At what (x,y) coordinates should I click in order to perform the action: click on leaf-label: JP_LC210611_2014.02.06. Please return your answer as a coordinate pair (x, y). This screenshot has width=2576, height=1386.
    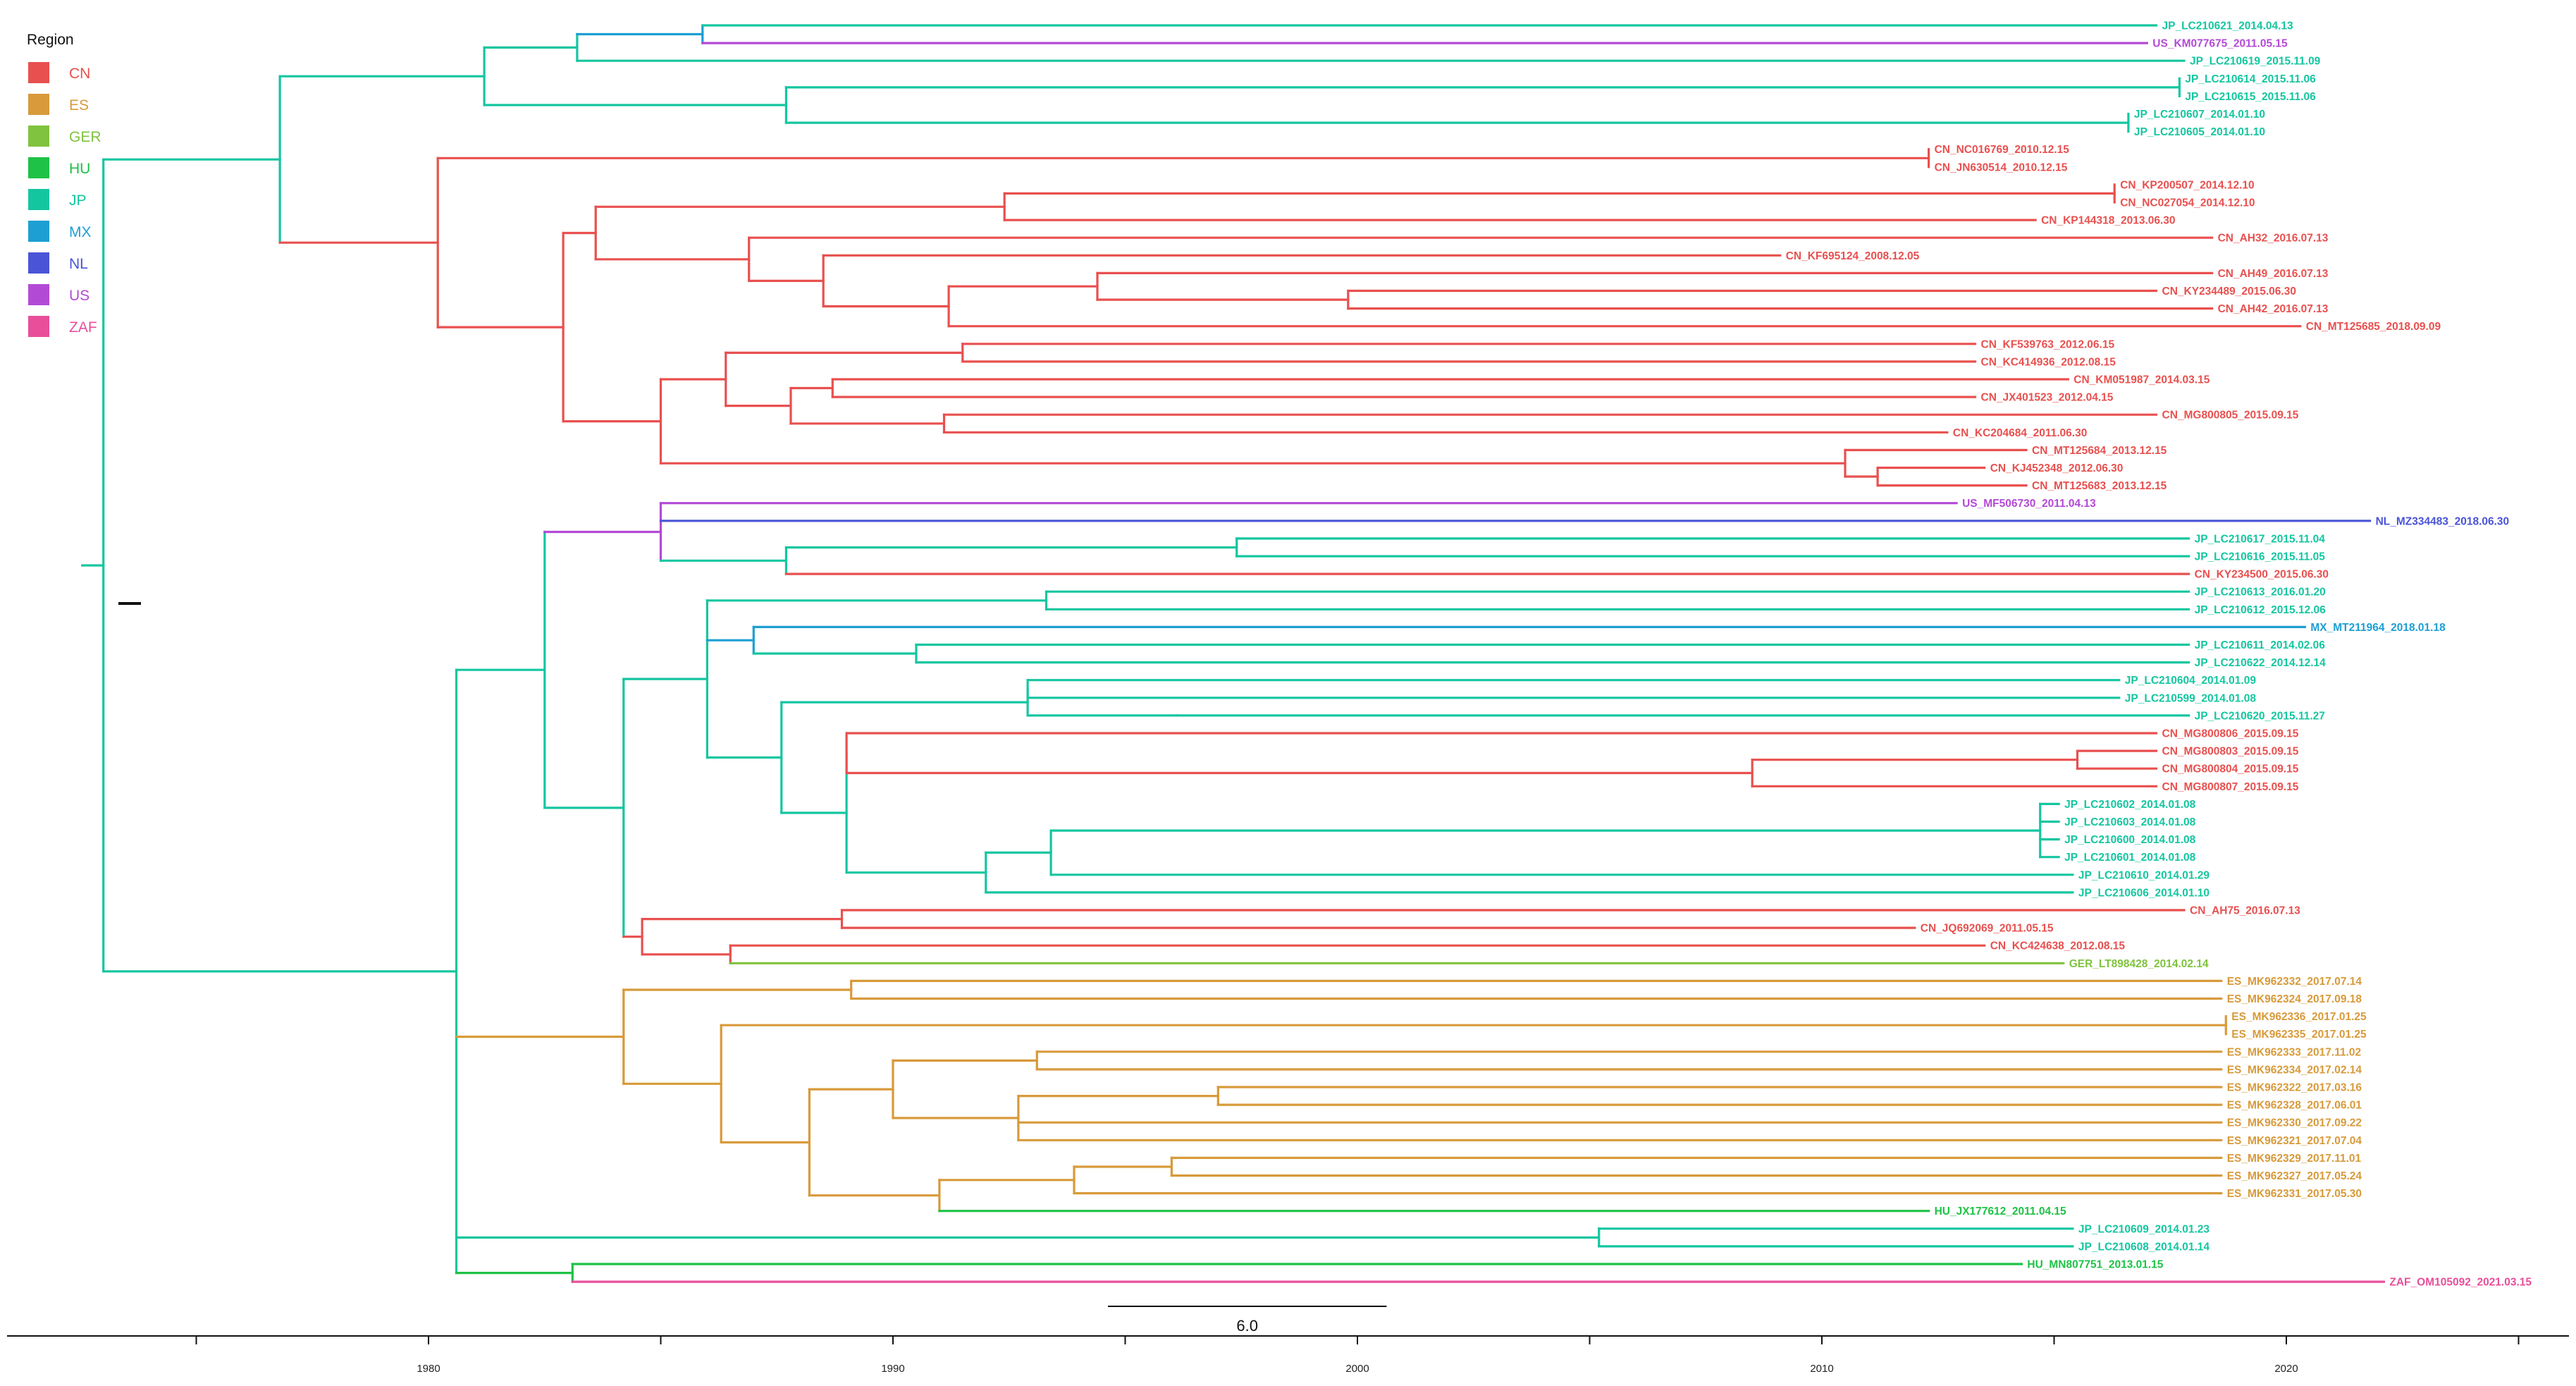
    Looking at the image, I should click on (2260, 645).